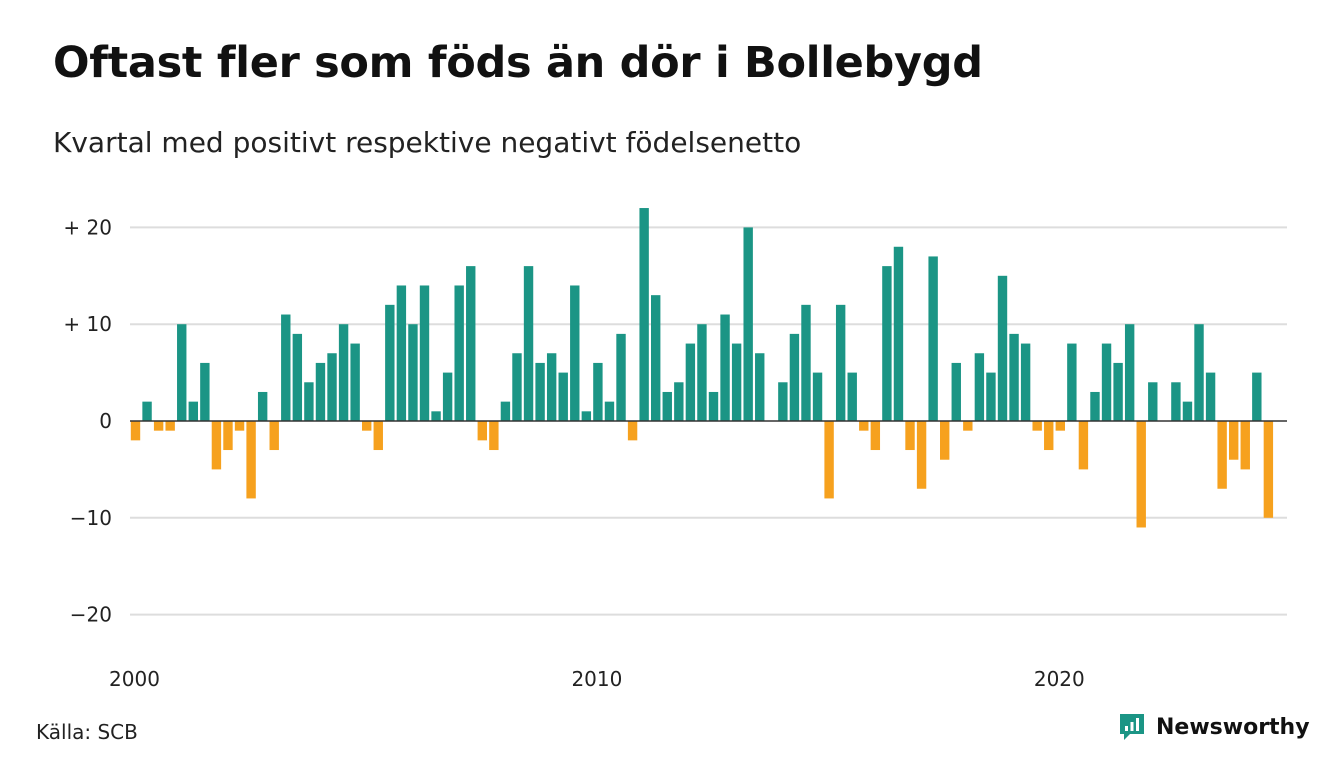 Image resolution: width=1340 pixels, height=780 pixels. What do you see at coordinates (105, 421) in the screenshot?
I see `y-tick-label: 0` at bounding box center [105, 421].